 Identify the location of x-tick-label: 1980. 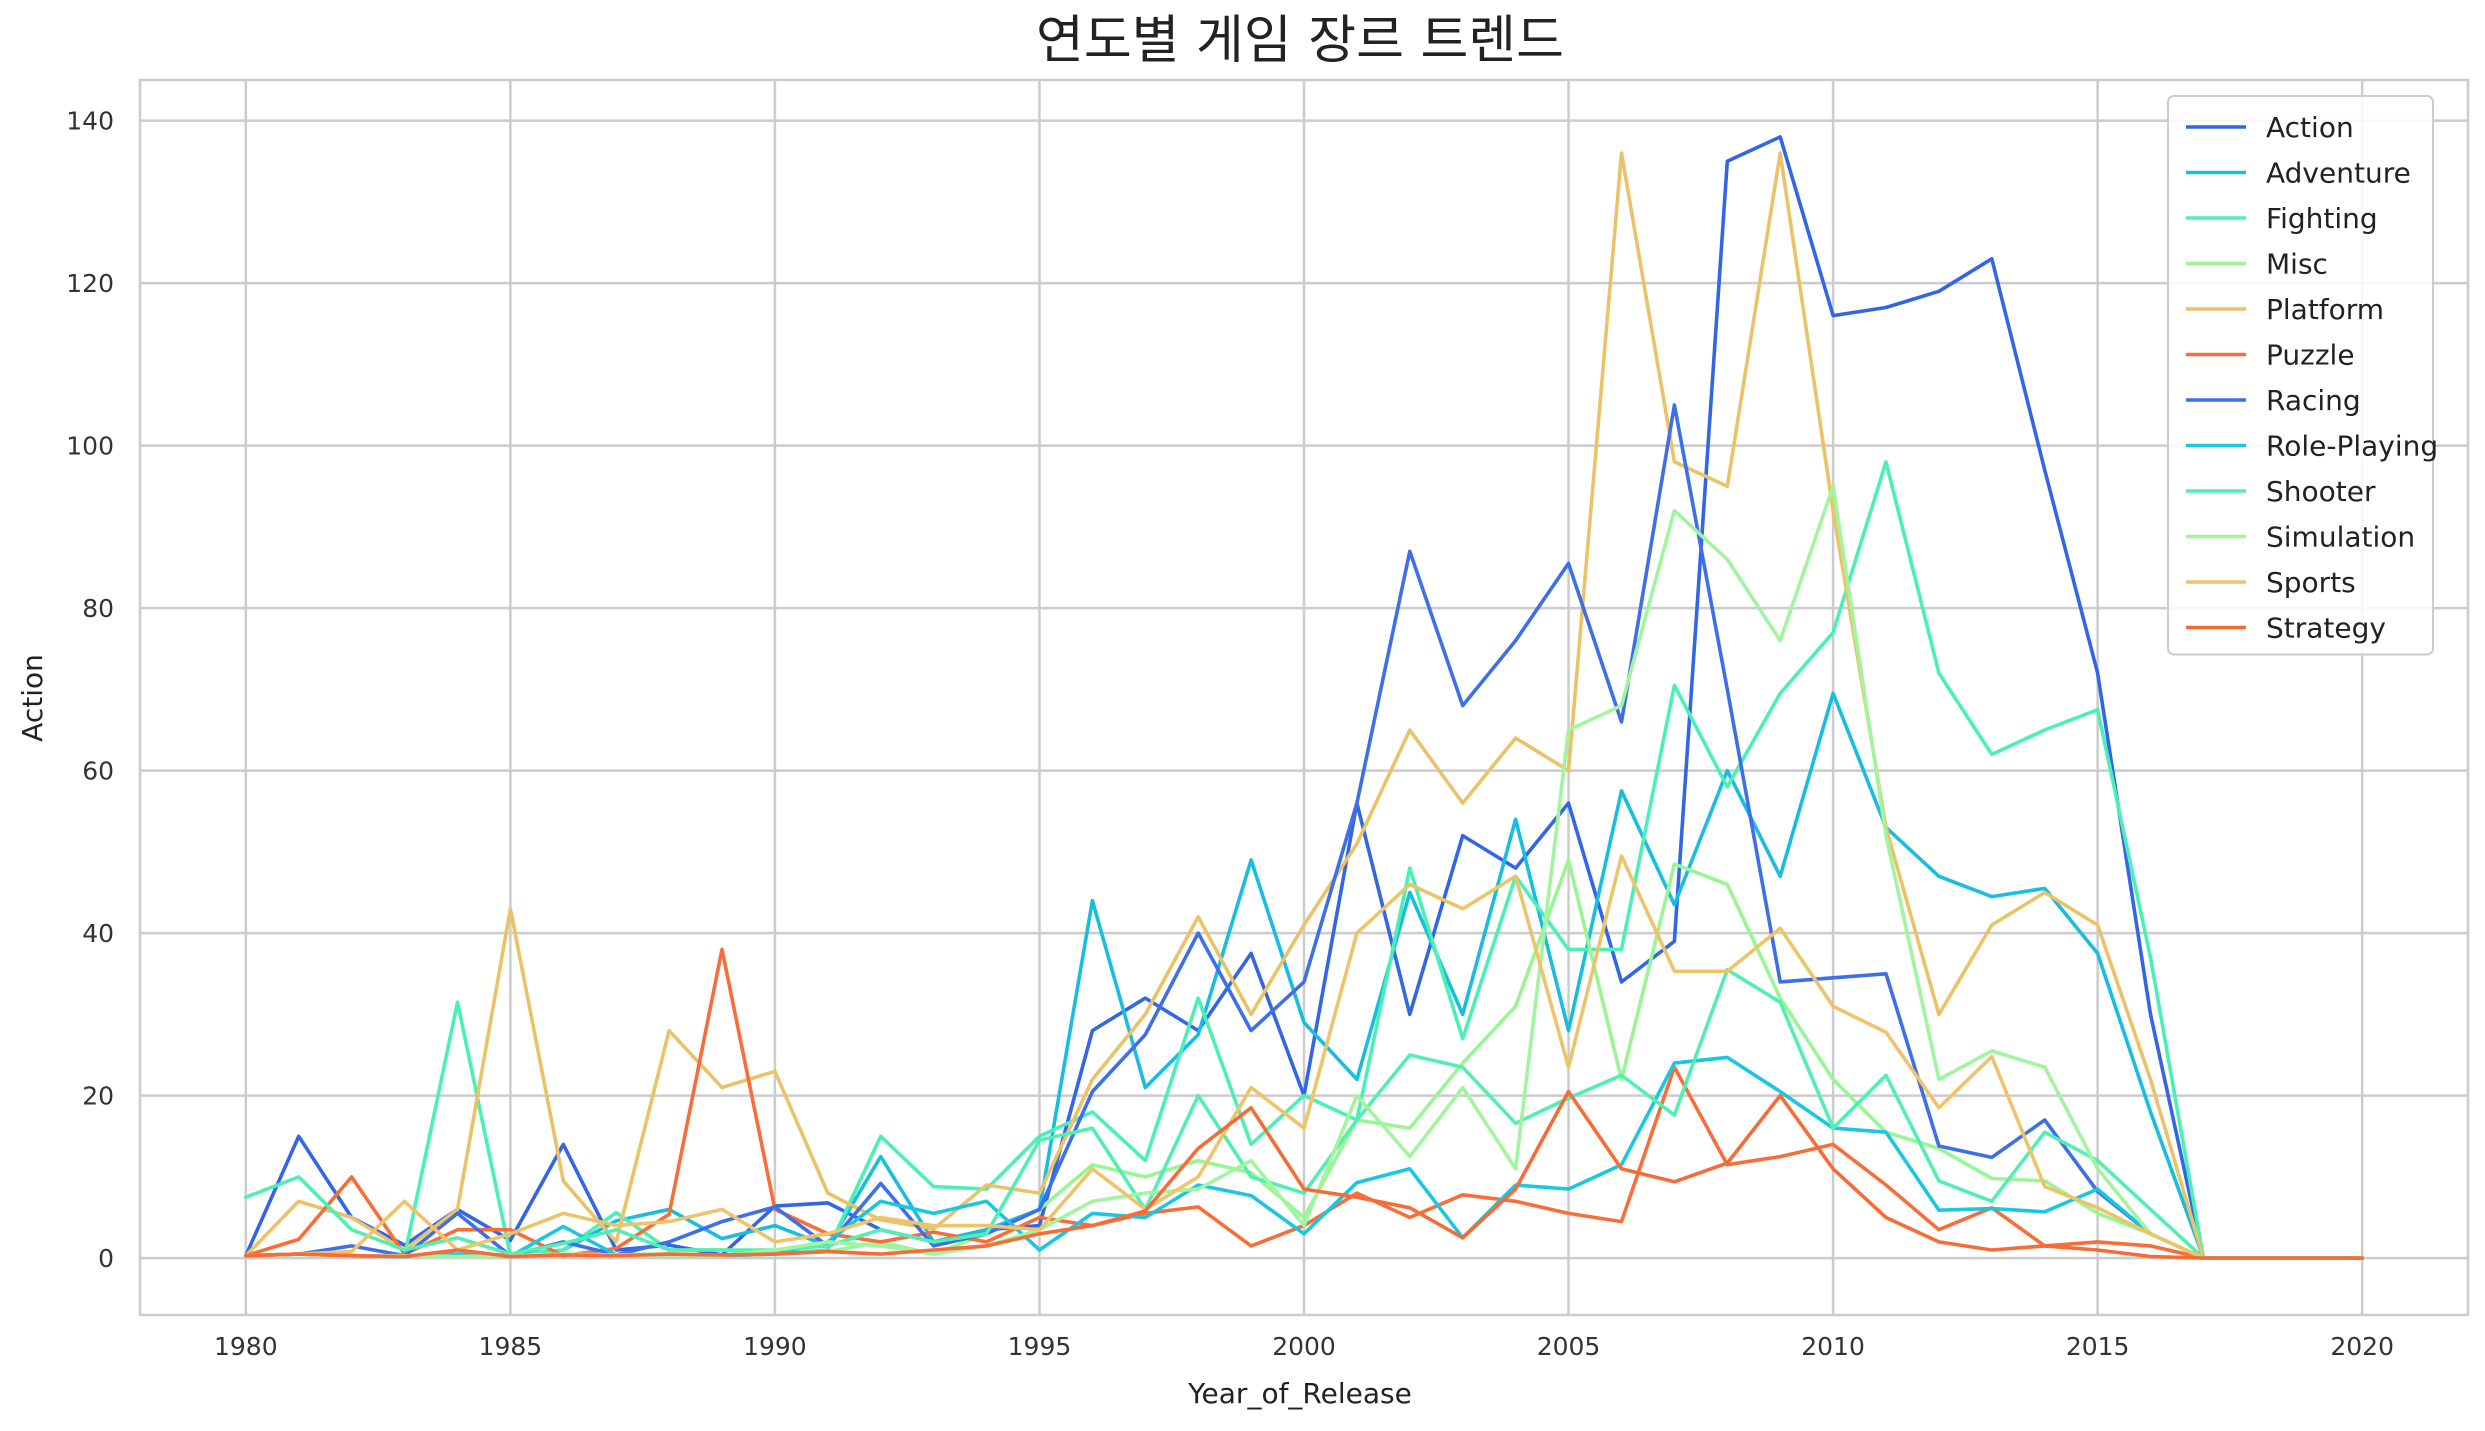
(246, 1346).